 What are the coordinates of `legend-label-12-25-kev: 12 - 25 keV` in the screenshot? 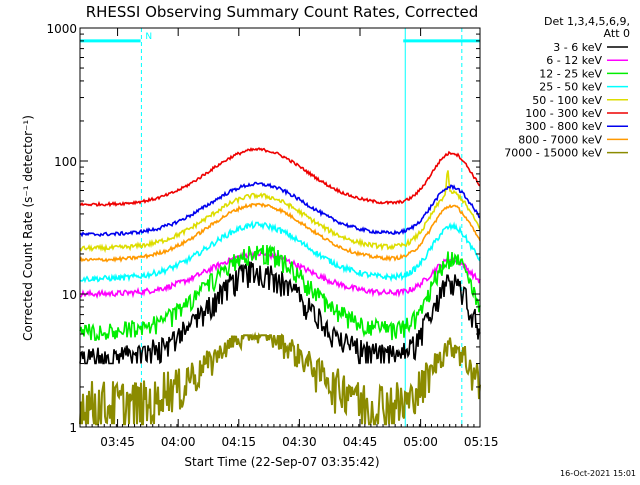 It's located at (570, 73).